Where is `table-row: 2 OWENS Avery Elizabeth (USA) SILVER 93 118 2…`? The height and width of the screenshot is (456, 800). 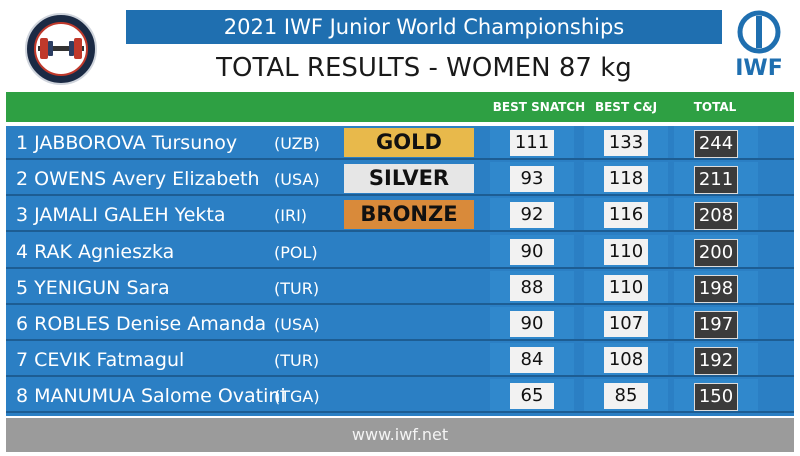 table-row: 2 OWENS Avery Elizabeth (USA) SILVER 93 118 2… is located at coordinates (400, 179).